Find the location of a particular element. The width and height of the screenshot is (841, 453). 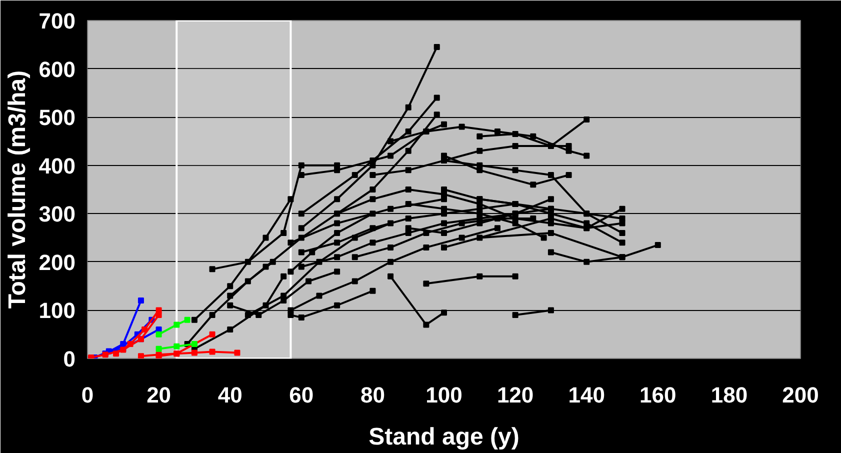

x-axis-title: Stand age (y) is located at coordinates (444, 437).